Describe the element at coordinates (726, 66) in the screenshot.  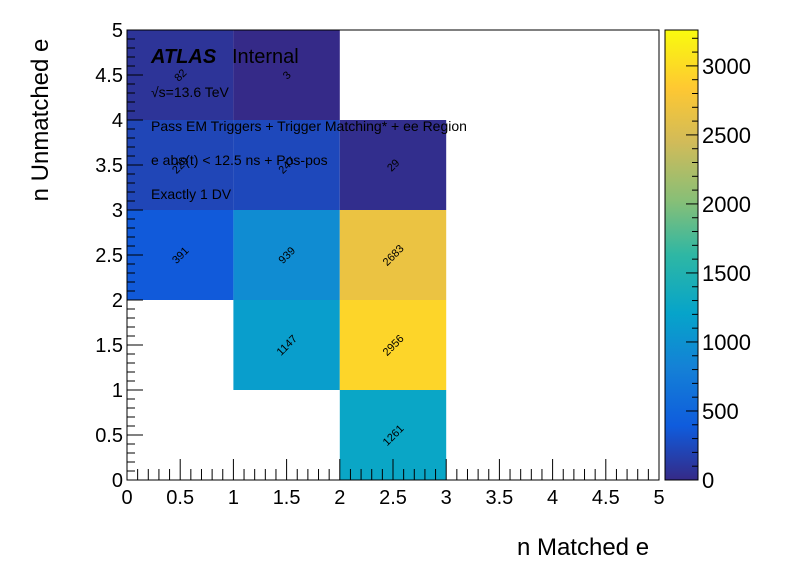
I see `colorbar-tick-label: 3000` at that location.